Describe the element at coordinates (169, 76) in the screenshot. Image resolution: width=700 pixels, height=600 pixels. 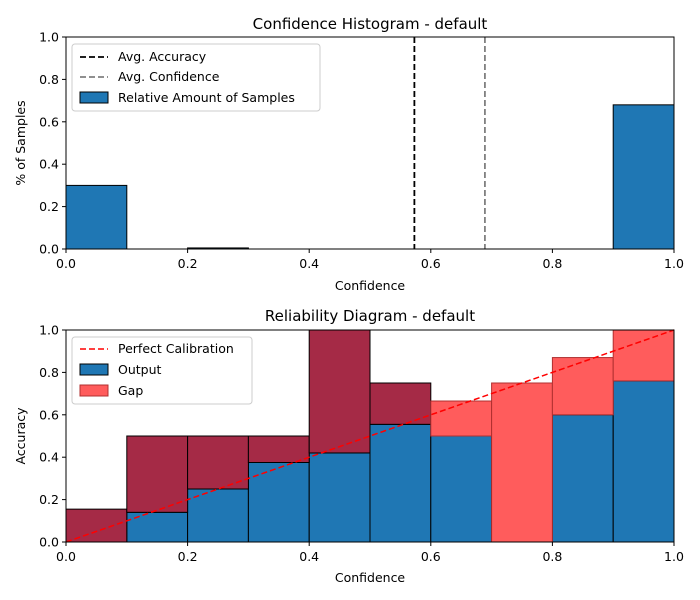
I see `legend-label-avg-confidence: Avg. Confidence` at that location.